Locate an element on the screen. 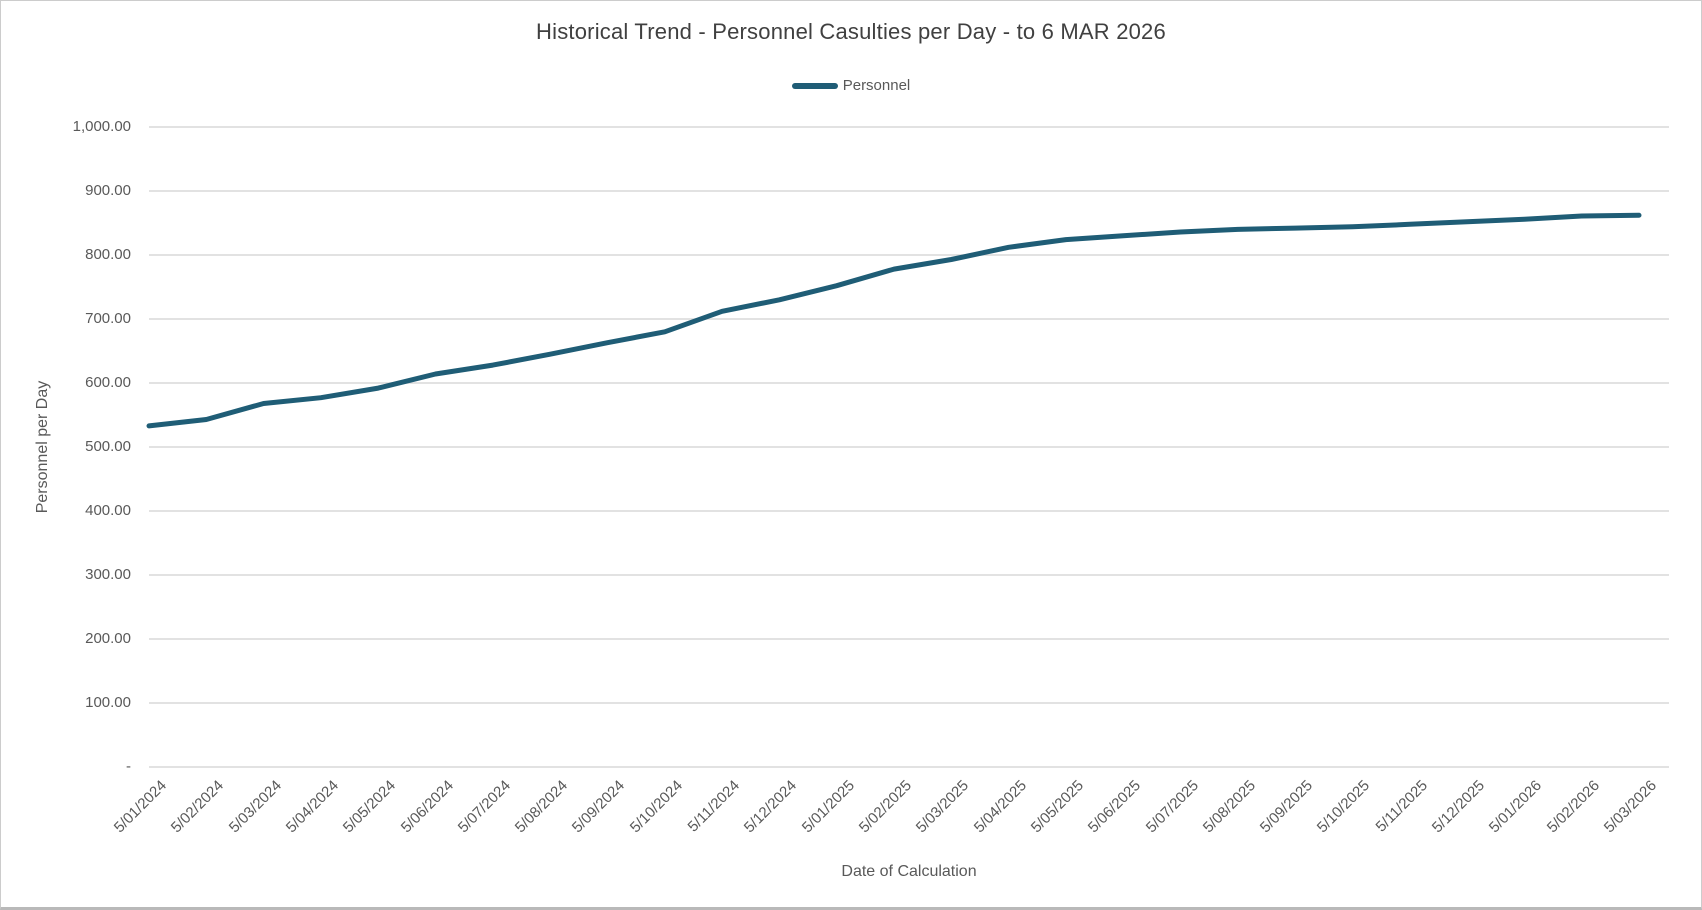 This screenshot has height=910, width=1702. y-tick-label: 900.00 is located at coordinates (108, 190).